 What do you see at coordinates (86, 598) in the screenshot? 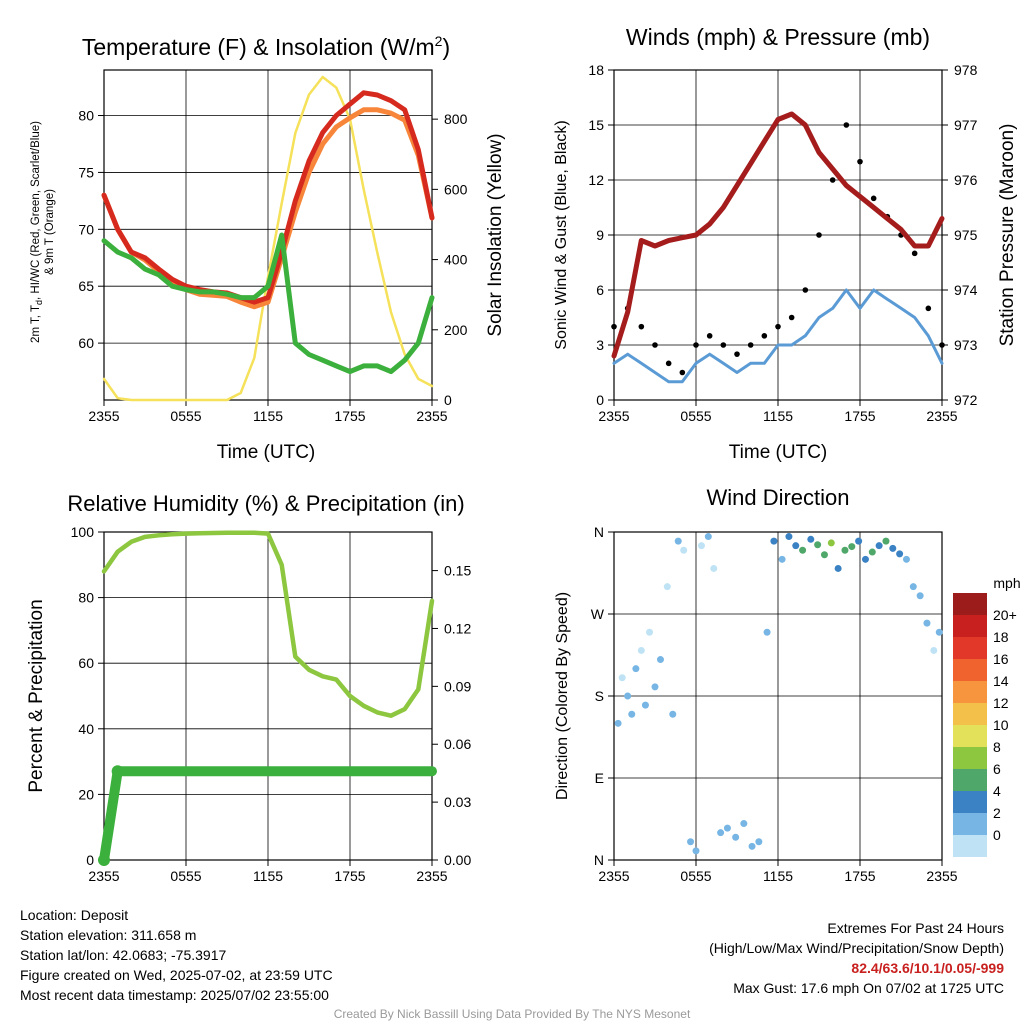
I see `rh-y-tick-label: 80` at bounding box center [86, 598].